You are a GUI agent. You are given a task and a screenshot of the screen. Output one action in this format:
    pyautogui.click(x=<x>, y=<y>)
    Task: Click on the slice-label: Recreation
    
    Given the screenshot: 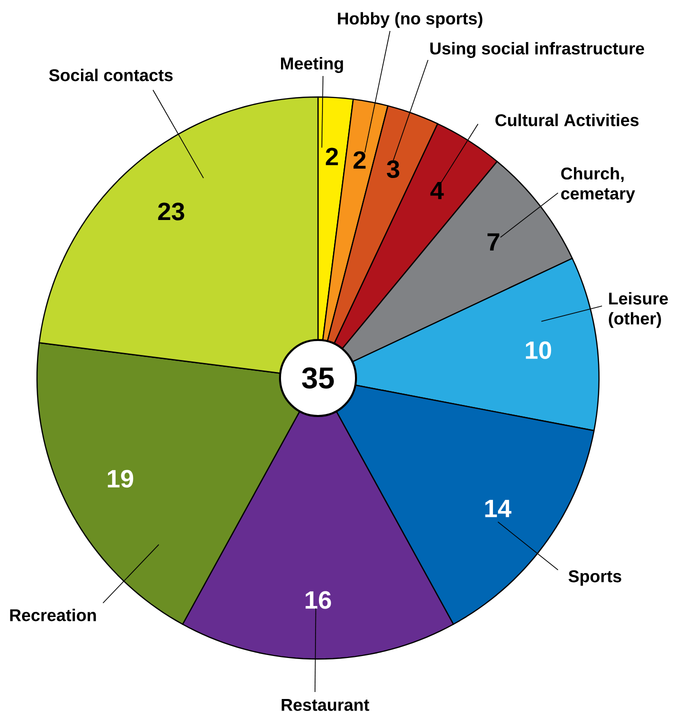 What is the action you would take?
    pyautogui.click(x=53, y=615)
    